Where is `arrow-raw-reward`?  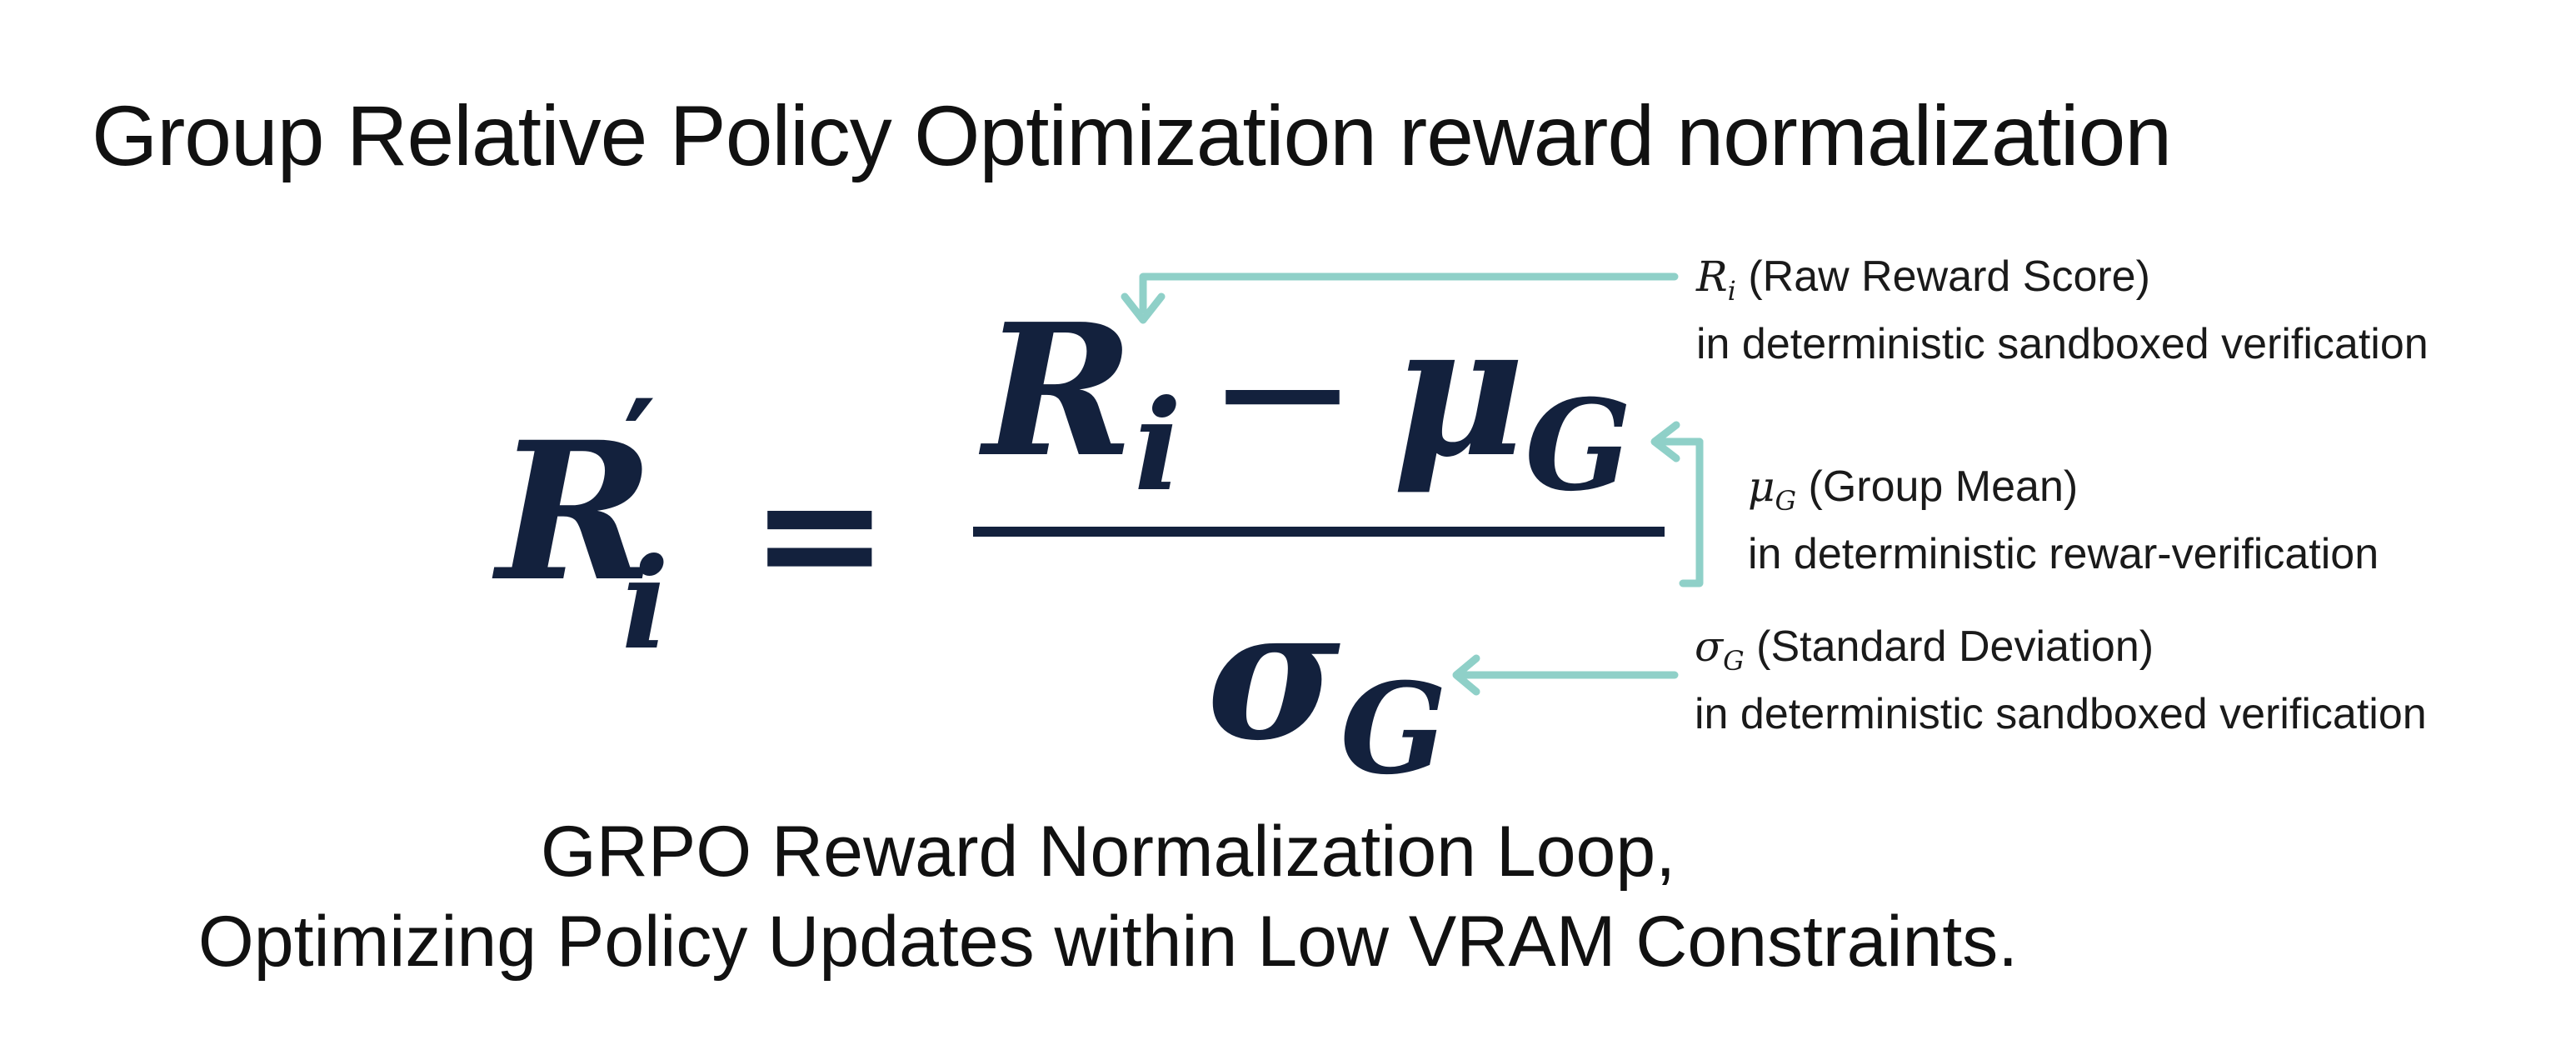
arrow-raw-reward is located at coordinates (1409, 293).